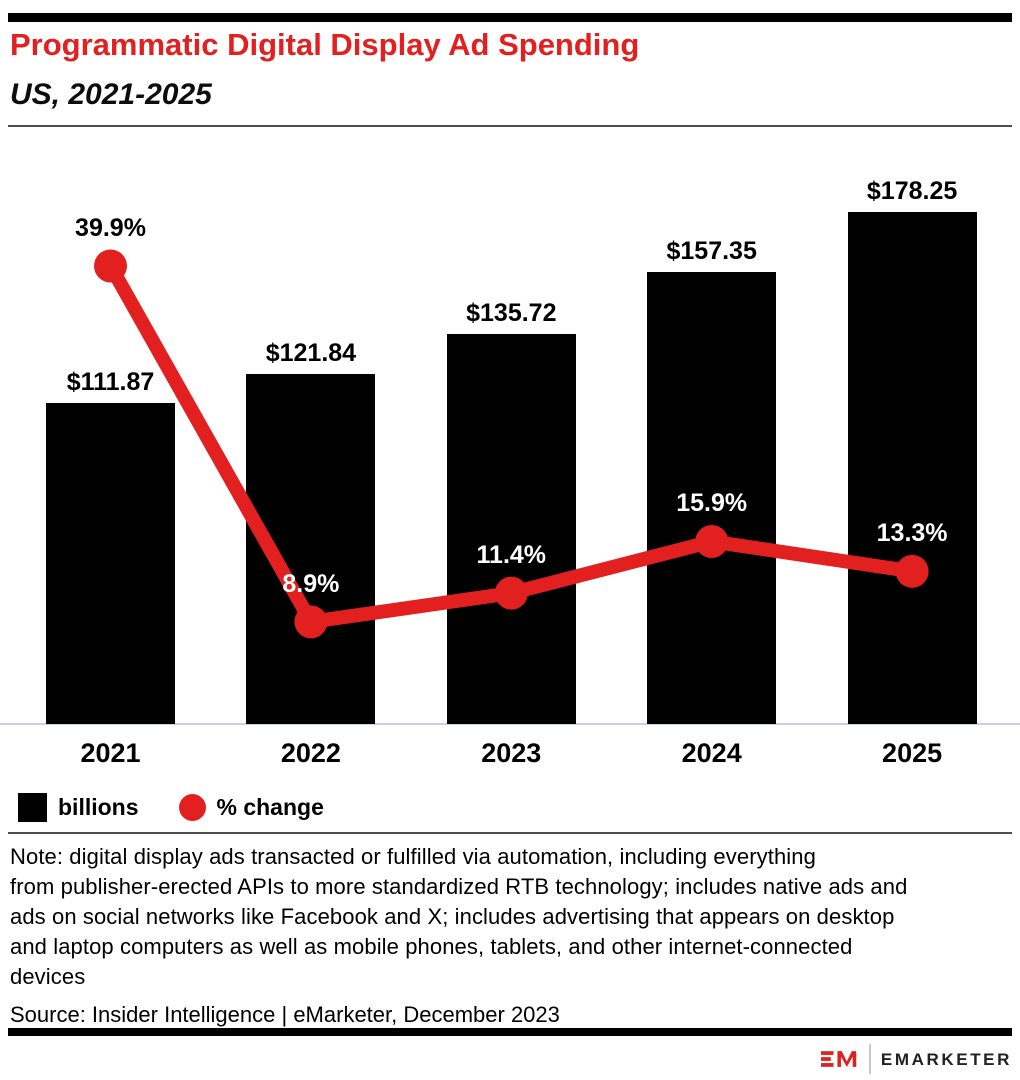 The width and height of the screenshot is (1020, 1080). Describe the element at coordinates (912, 533) in the screenshot. I see `pct-change-label: 13.3%` at that location.